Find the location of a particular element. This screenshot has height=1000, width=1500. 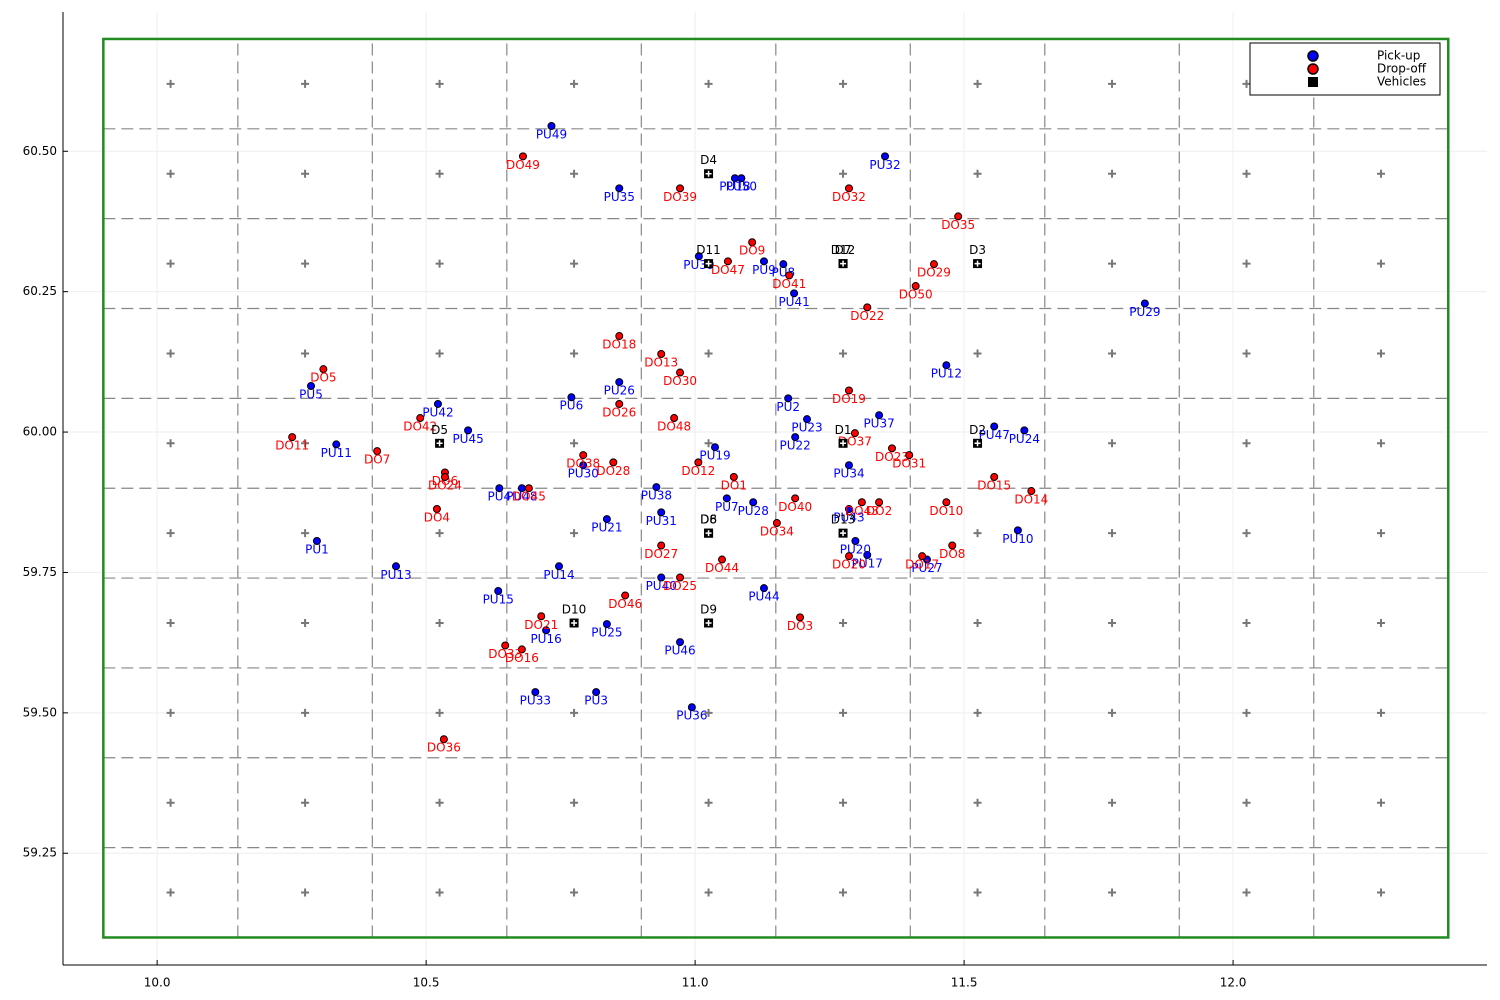

point-label: PU19 is located at coordinates (714, 456).